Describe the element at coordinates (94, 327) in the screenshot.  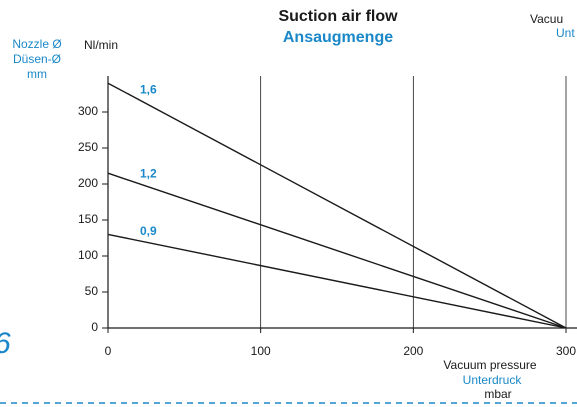
I see `y-tick-label: 0` at that location.